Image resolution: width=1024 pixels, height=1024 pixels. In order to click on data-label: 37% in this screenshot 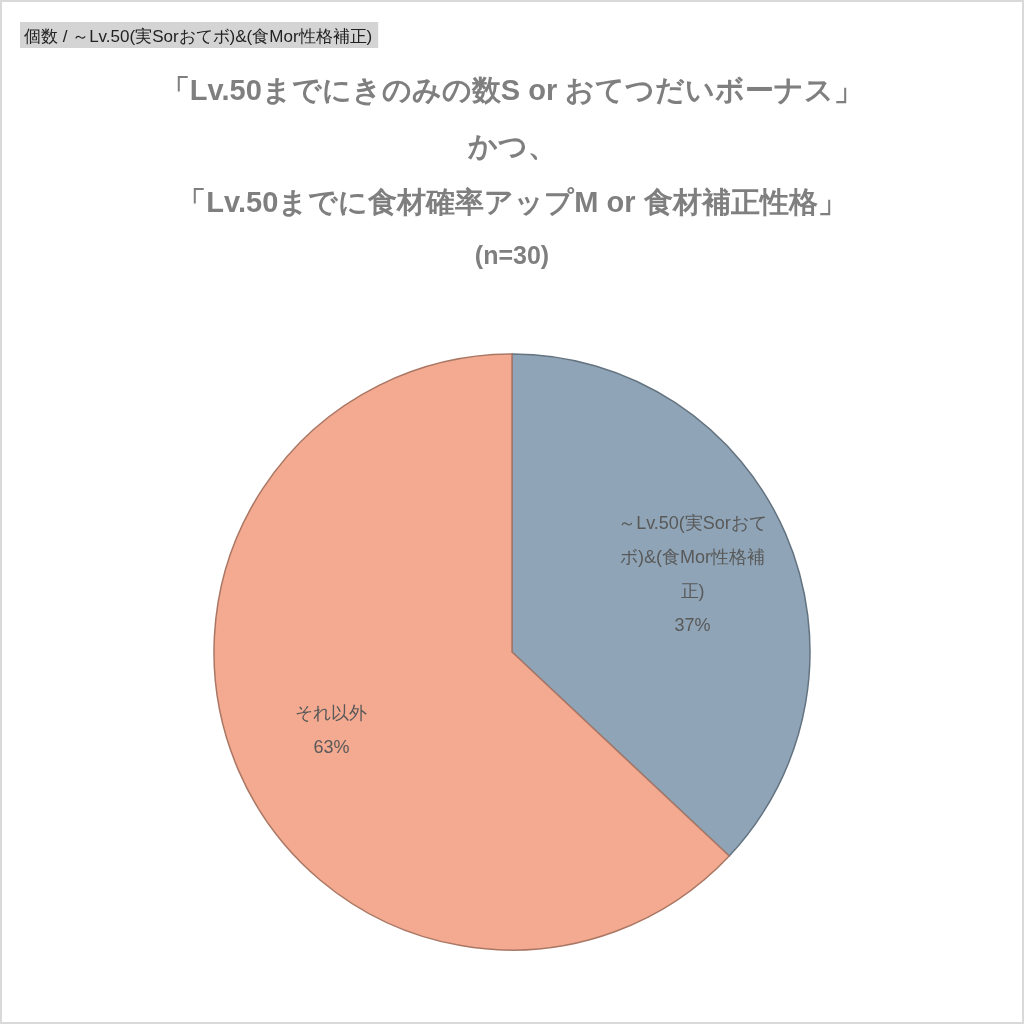, I will do `click(692, 624)`.